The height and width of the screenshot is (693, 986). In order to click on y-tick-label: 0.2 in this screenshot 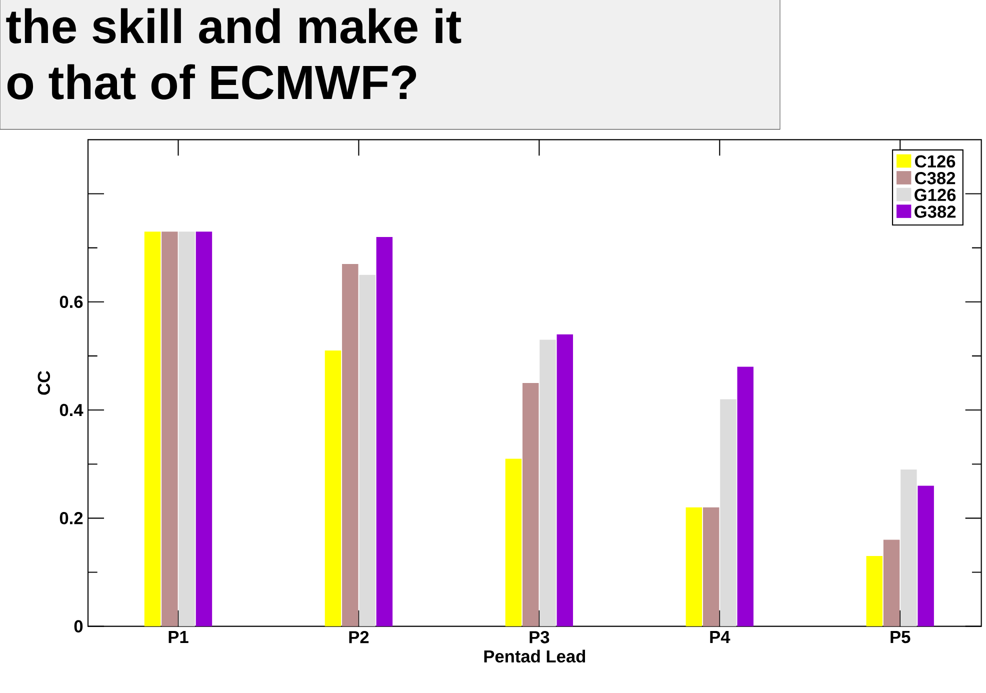, I will do `click(71, 518)`.